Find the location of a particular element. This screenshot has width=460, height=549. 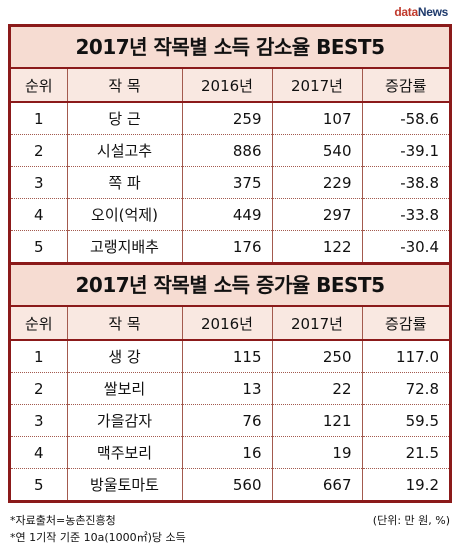

table2-header-row: 순위 작 목 2016년 2017년 증감률 is located at coordinates (230, 324).